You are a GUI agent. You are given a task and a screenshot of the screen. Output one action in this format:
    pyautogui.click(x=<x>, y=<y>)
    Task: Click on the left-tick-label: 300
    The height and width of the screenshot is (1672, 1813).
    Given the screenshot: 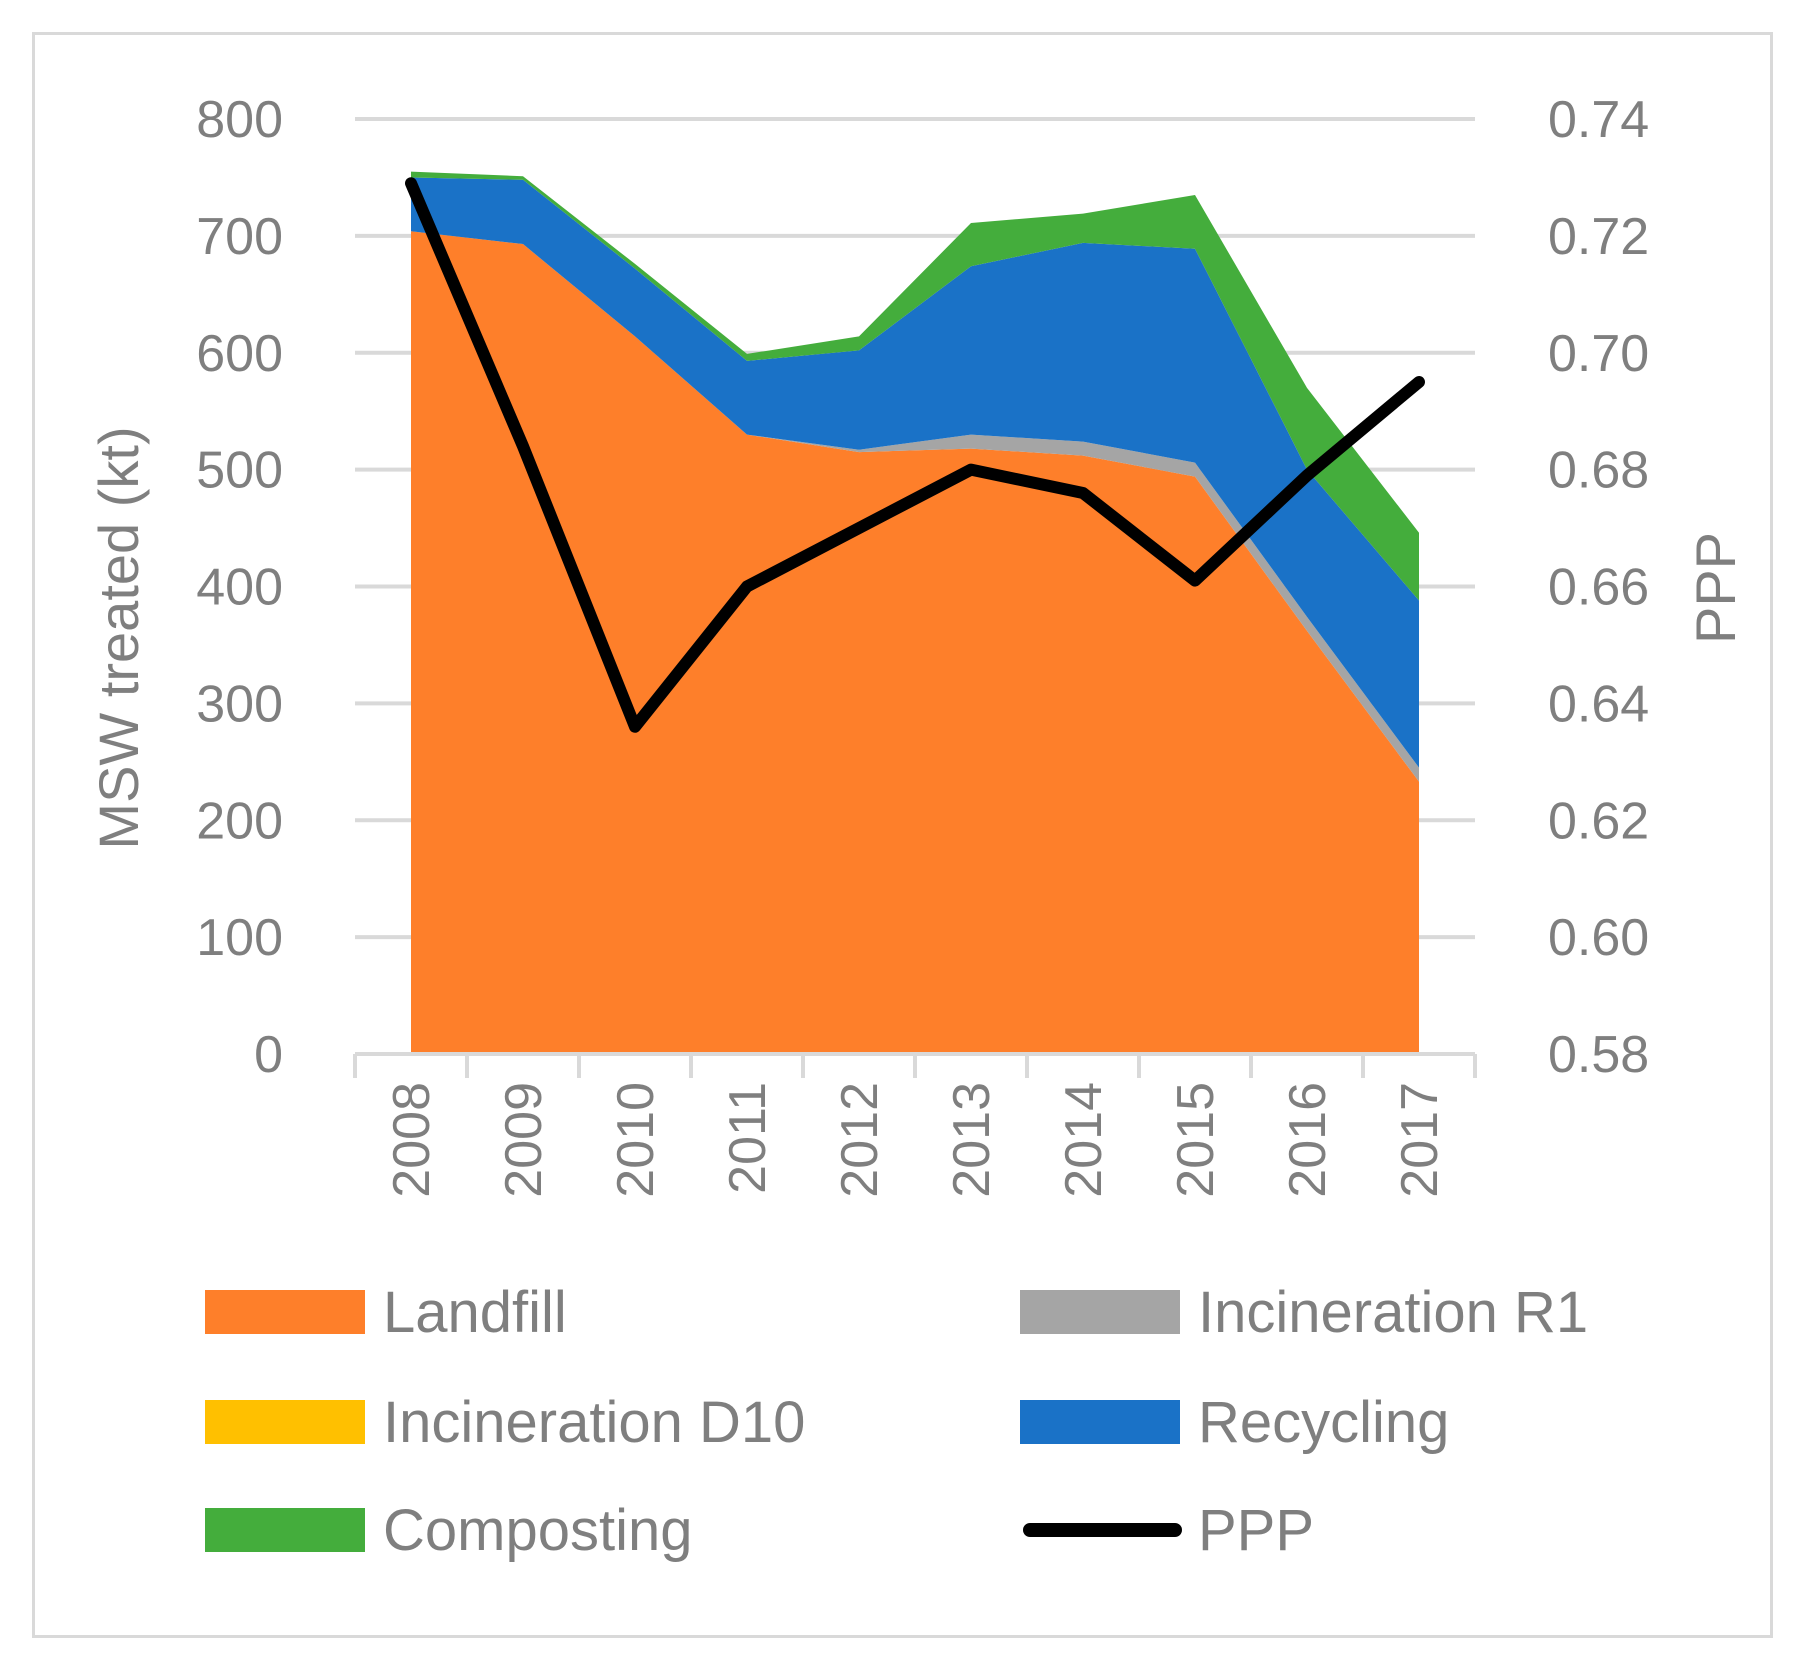 What is the action you would take?
    pyautogui.click(x=239, y=704)
    